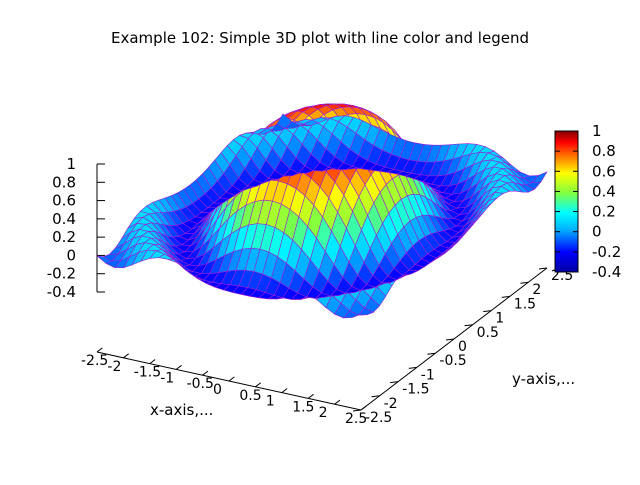  I want to click on z-tick-label: 0.4, so click(64, 219).